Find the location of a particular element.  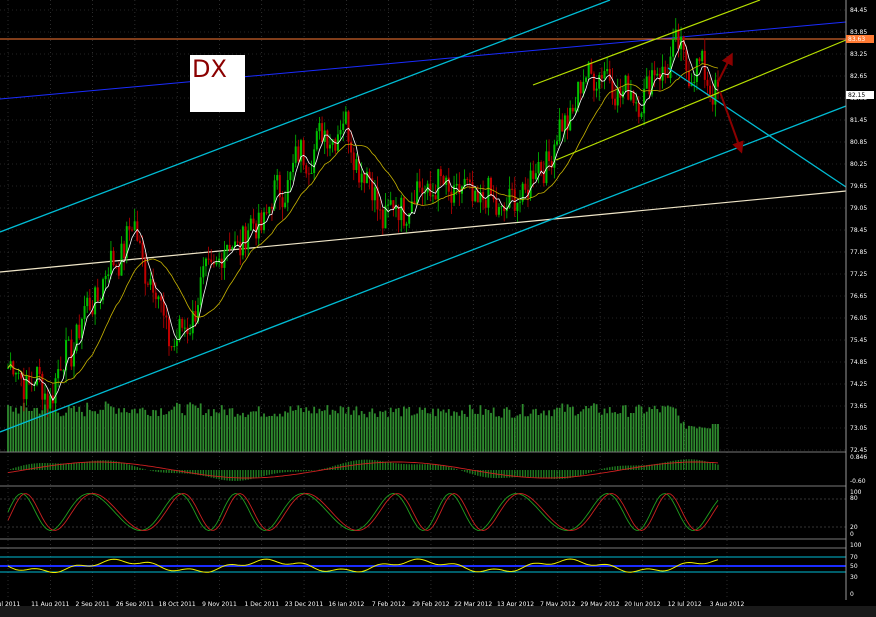

stoch-k-line is located at coordinates (363, 512).